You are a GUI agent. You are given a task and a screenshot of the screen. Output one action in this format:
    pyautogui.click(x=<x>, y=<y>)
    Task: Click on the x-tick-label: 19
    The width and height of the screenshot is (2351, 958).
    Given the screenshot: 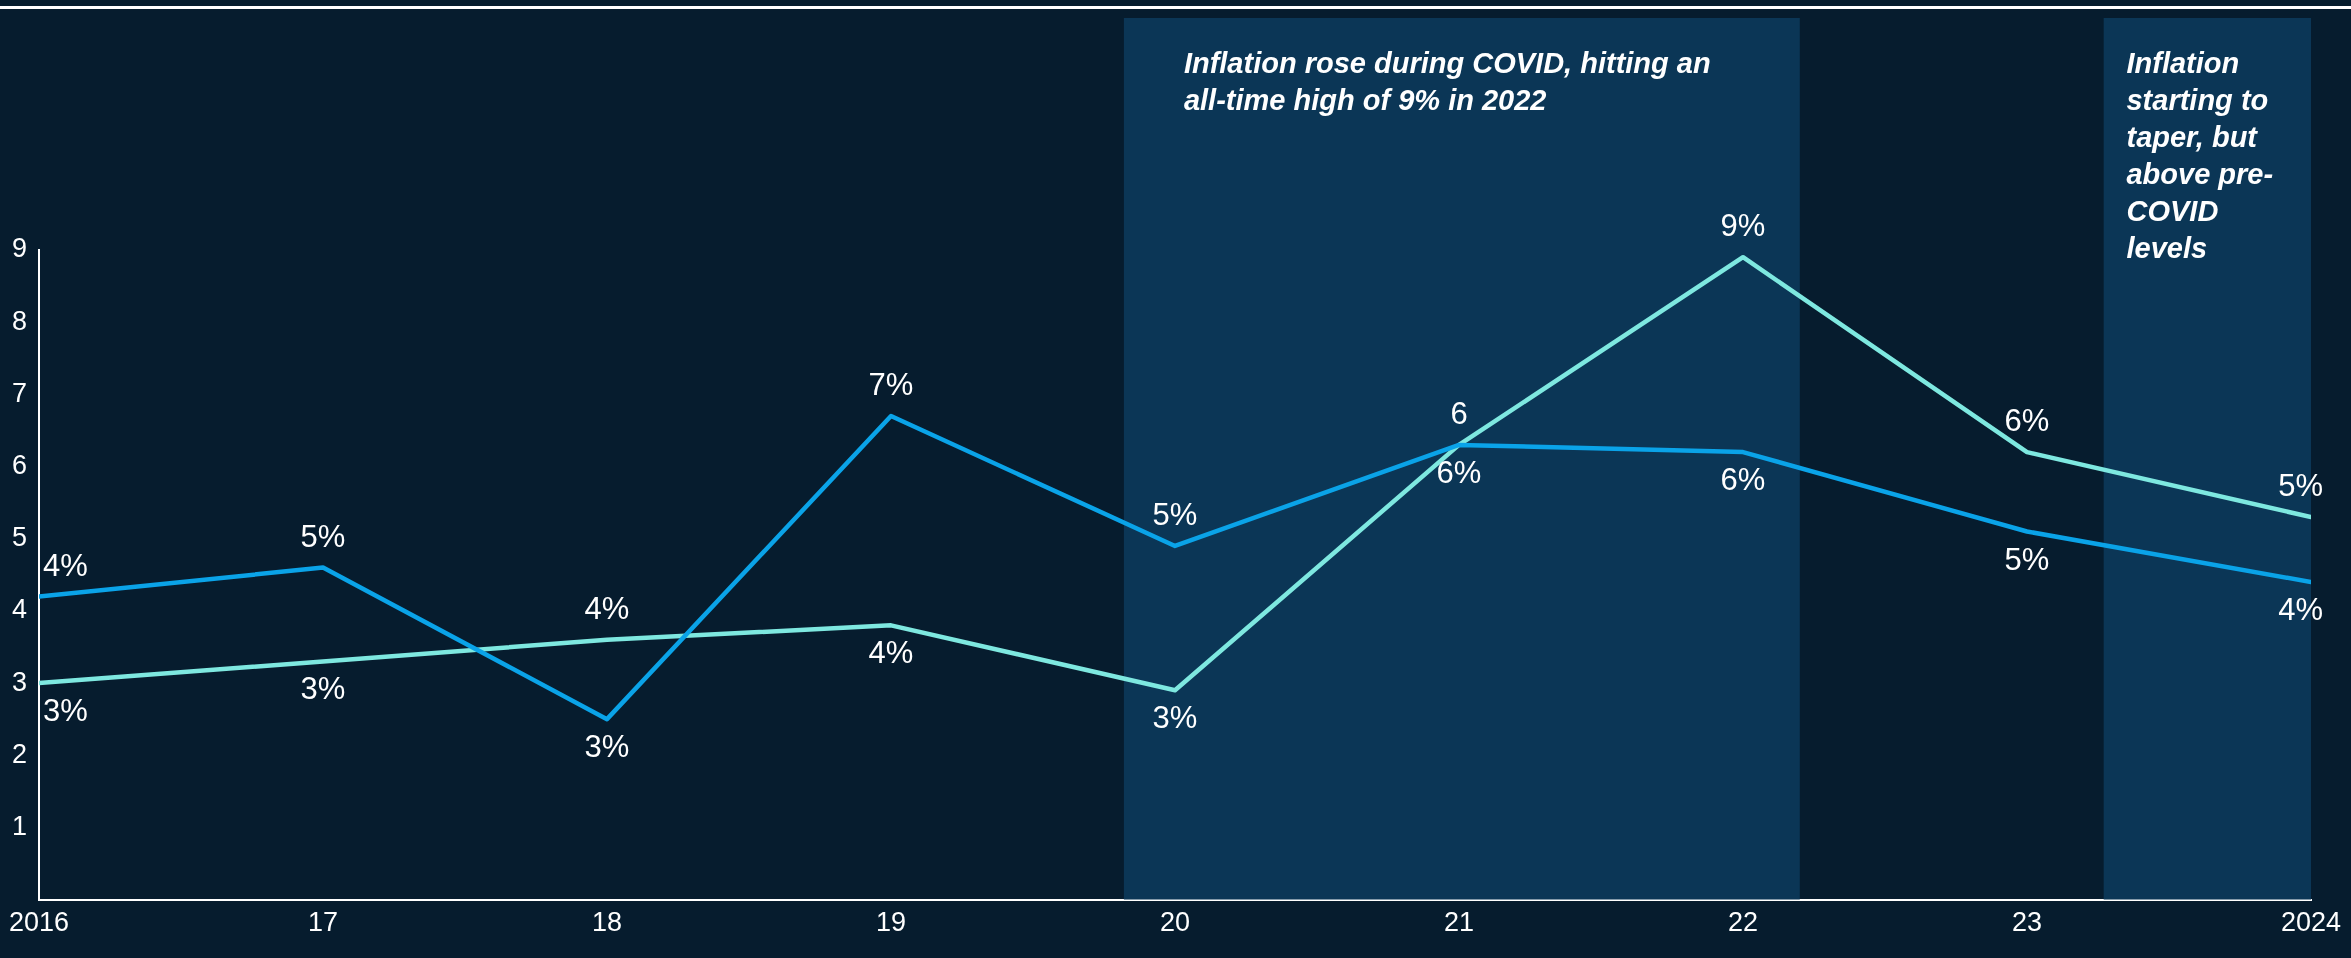 What is the action you would take?
    pyautogui.click(x=891, y=922)
    